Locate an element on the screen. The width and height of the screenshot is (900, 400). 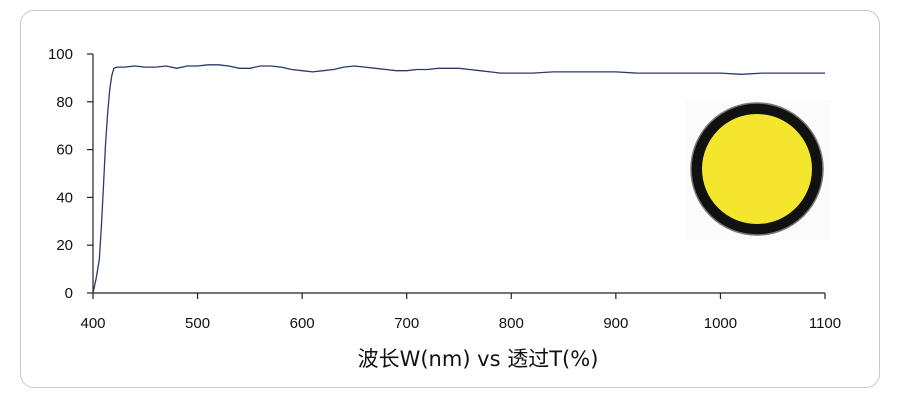
x-tick-label: 1100 is located at coordinates (825, 323).